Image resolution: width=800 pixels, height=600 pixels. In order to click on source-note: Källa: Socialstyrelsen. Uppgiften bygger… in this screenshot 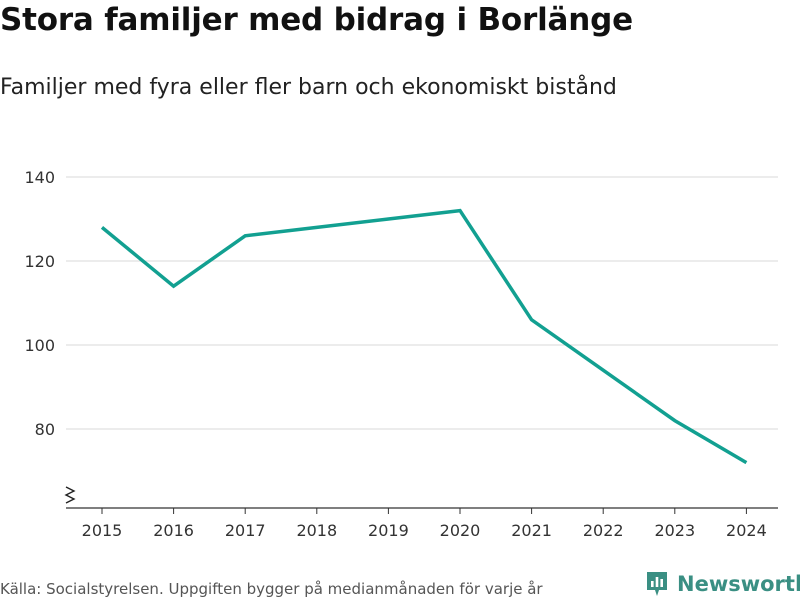, I will do `click(271, 589)`.